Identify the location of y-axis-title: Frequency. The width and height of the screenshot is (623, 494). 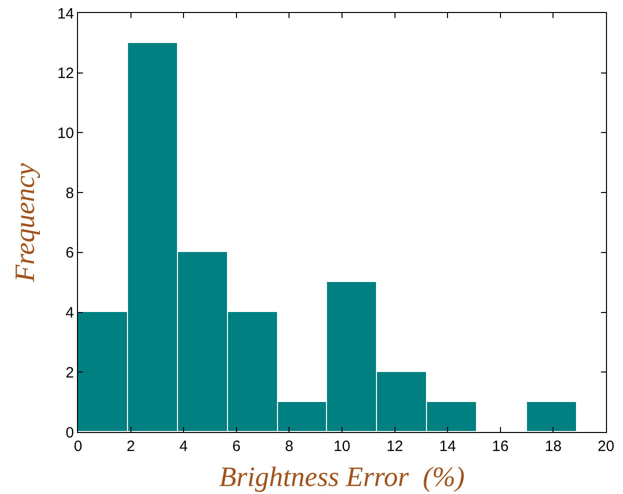
(26, 222).